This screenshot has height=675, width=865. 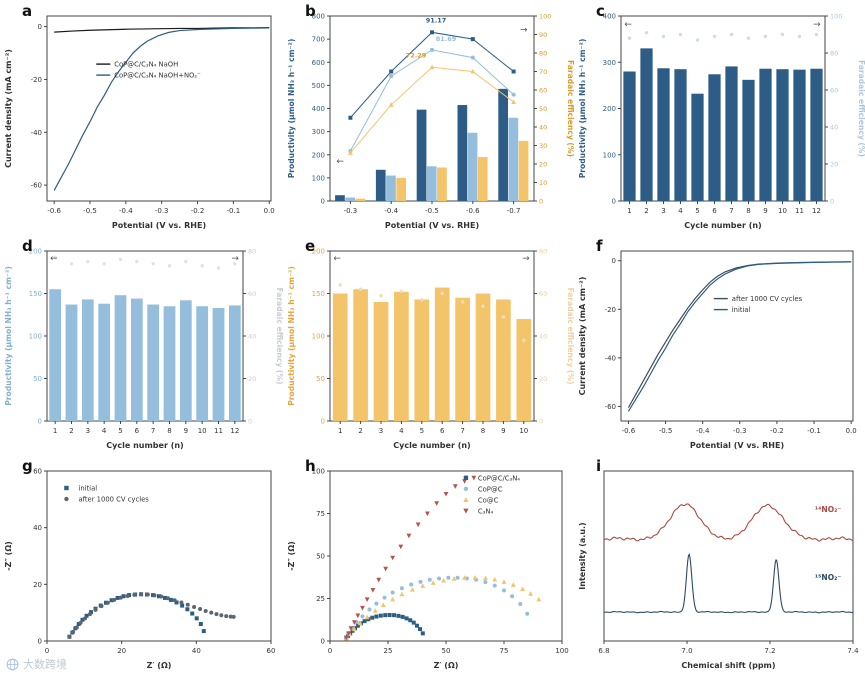 I want to click on svg-text: 400, so click(x=609, y=17).